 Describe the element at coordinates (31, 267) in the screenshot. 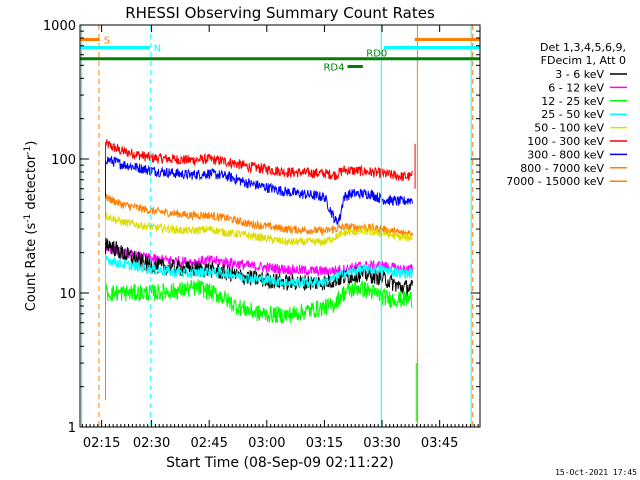

I see `y-axis-label-main: Count Rate (s` at that location.